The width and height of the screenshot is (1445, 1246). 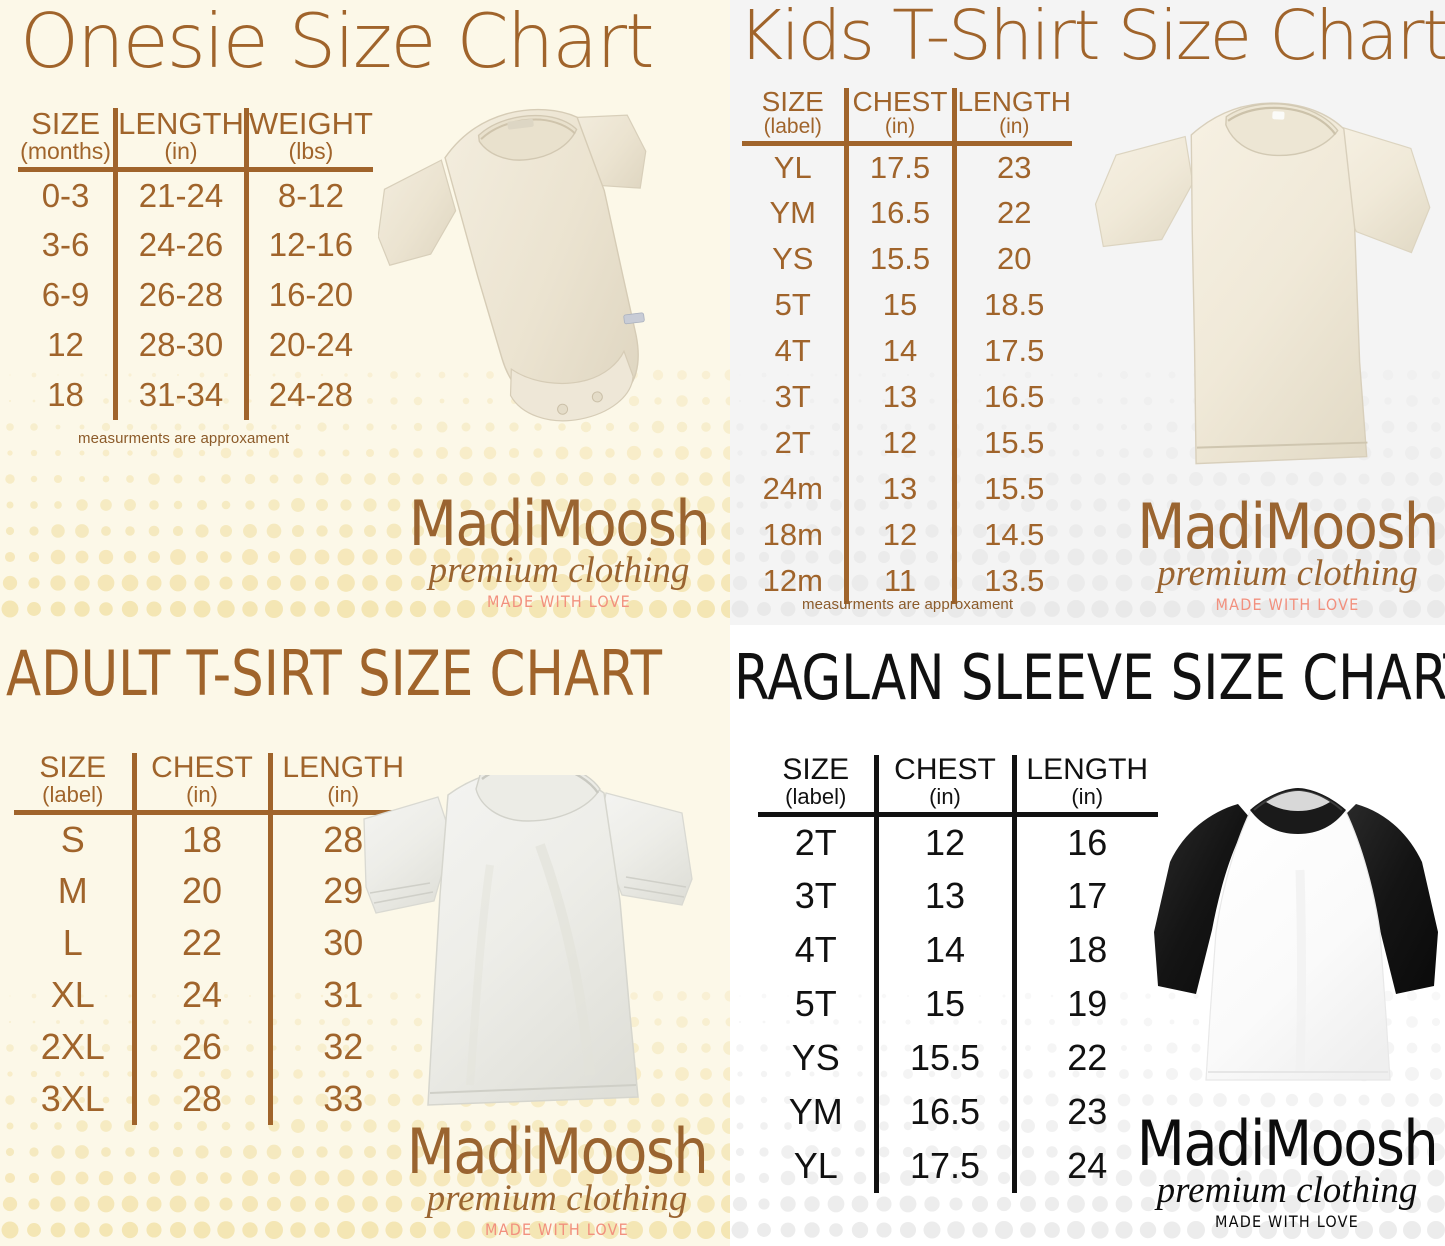 I want to click on cell-measure-2: 8-12, so click(x=308, y=194).